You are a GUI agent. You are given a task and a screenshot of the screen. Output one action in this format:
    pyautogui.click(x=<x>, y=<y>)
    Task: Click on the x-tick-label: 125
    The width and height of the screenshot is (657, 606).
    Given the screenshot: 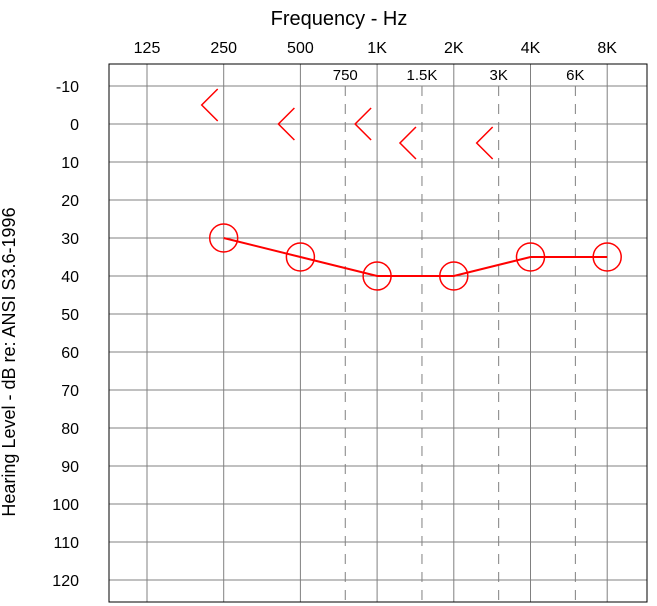 What is the action you would take?
    pyautogui.click(x=147, y=48)
    